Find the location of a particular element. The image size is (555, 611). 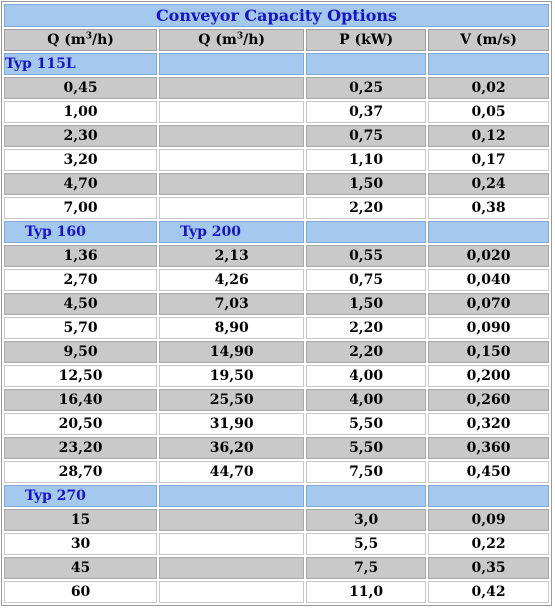

table-row: 1,36 2,13 0,55 0,020 is located at coordinates (276, 256).